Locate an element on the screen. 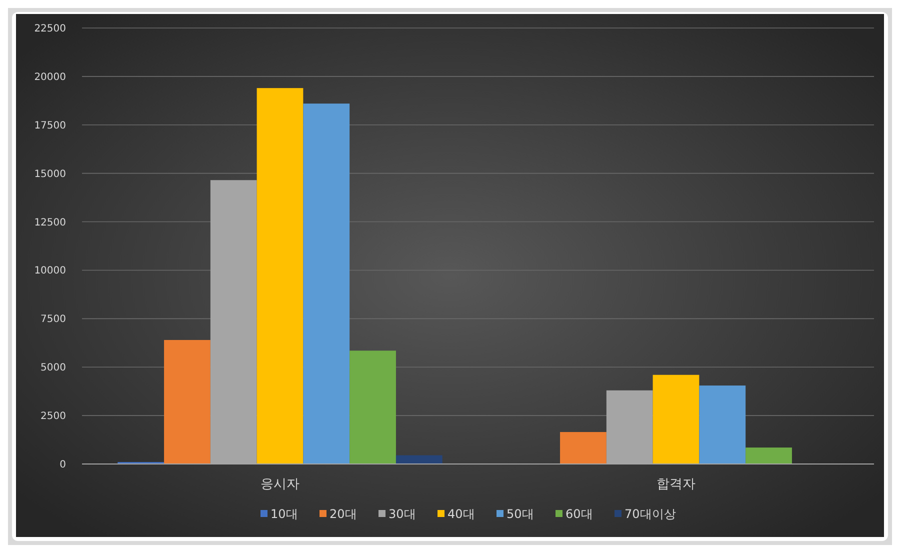 The height and width of the screenshot is (553, 900). legend-label: 70대이상 is located at coordinates (650, 514).